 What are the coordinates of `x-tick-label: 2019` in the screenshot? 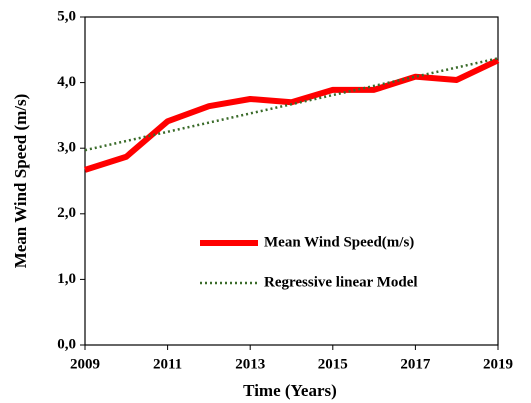 It's located at (498, 364).